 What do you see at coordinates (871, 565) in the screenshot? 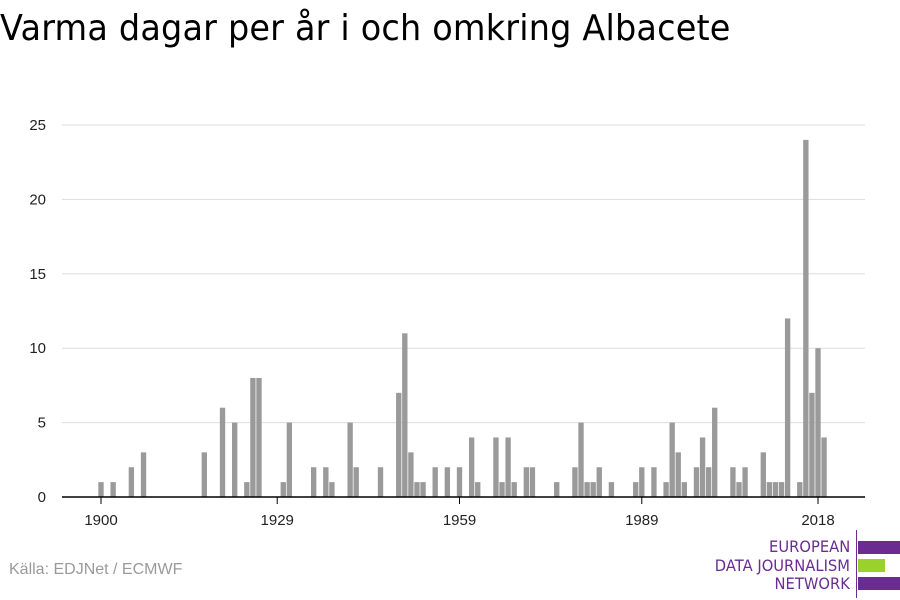
I see `logo-bar-middle` at bounding box center [871, 565].